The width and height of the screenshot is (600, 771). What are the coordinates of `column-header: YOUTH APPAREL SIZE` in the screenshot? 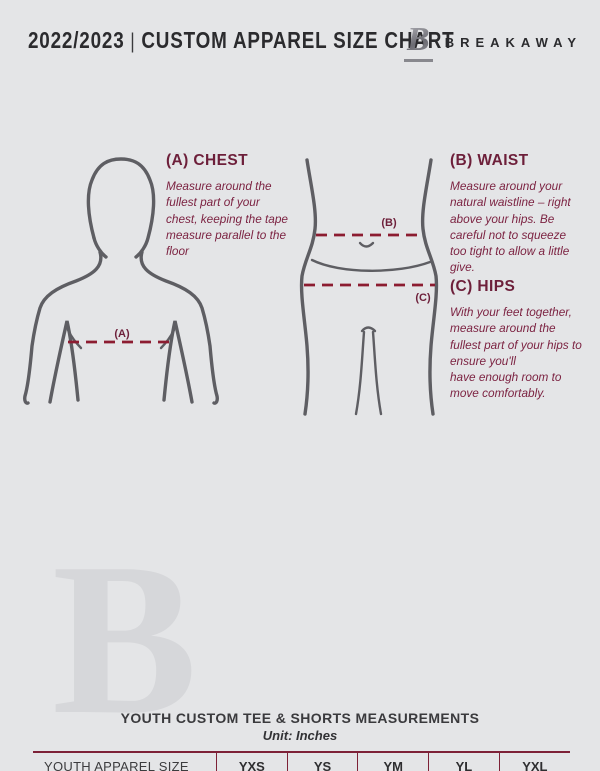 It's located at (116, 764).